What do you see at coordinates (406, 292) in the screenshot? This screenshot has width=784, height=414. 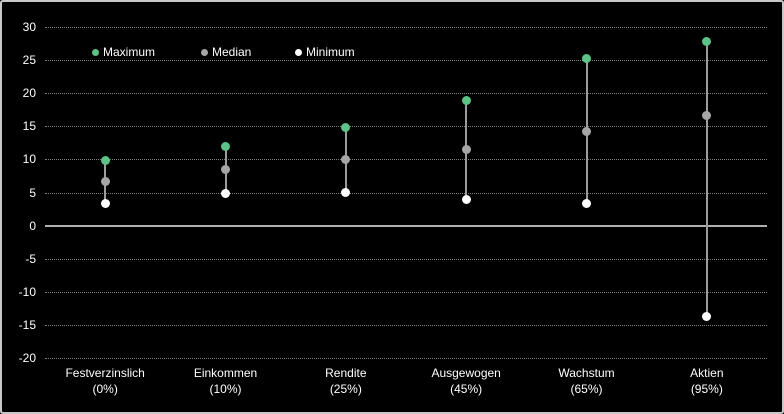 I see `gridline-y--10` at bounding box center [406, 292].